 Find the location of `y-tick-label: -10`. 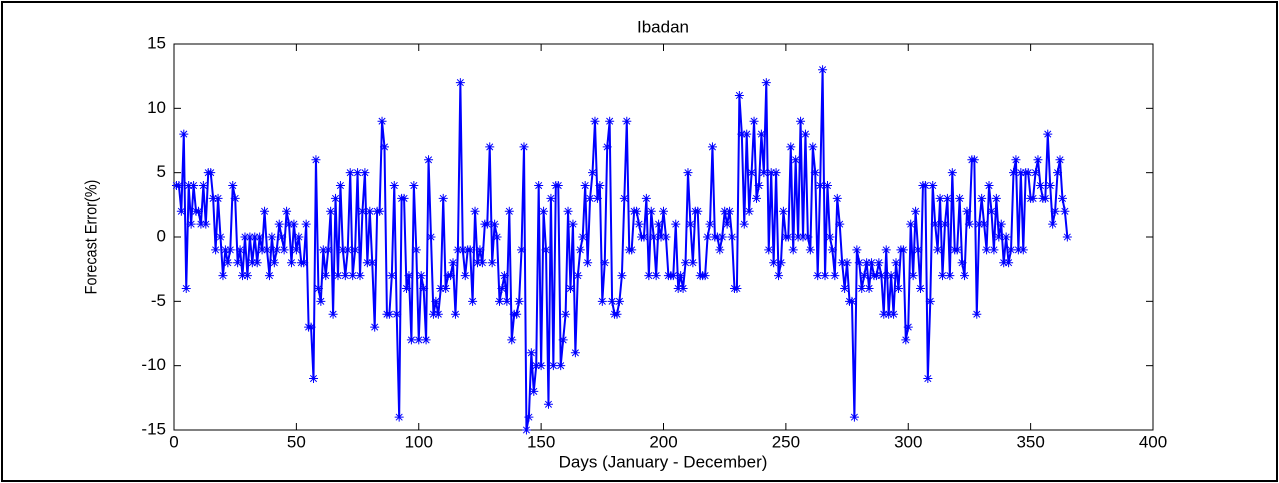

y-tick-label: -10 is located at coordinates (153, 364).